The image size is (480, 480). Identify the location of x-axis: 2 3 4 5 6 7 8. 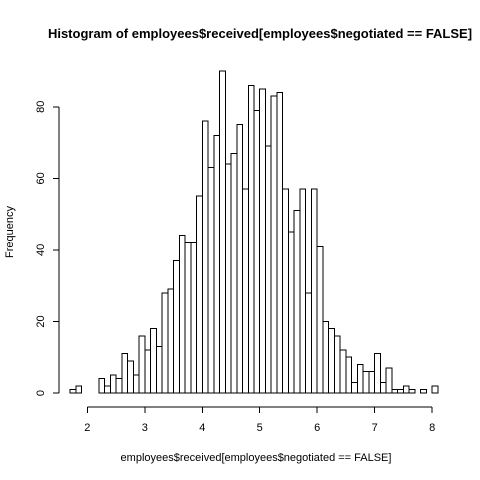
(259, 420).